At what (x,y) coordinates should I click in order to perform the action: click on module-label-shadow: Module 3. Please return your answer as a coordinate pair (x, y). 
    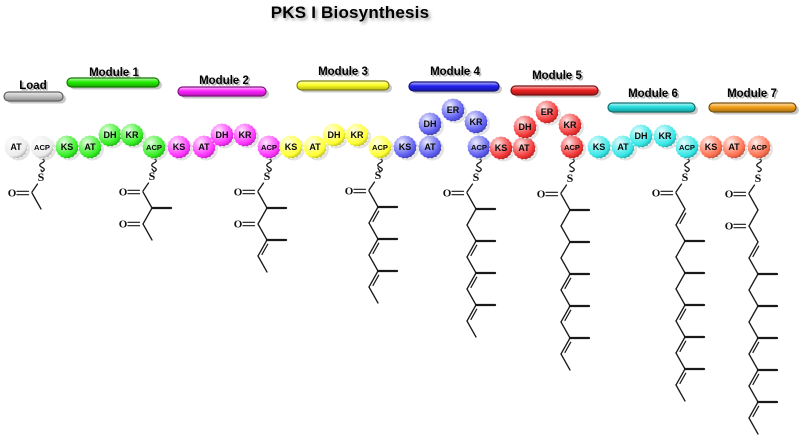
    Looking at the image, I should click on (345, 74).